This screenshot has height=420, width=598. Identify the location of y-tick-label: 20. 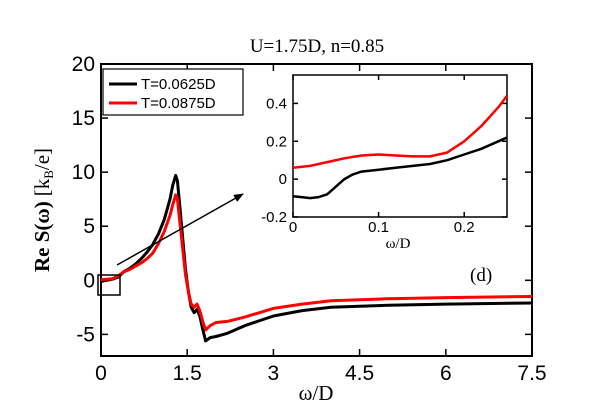
(83, 64).